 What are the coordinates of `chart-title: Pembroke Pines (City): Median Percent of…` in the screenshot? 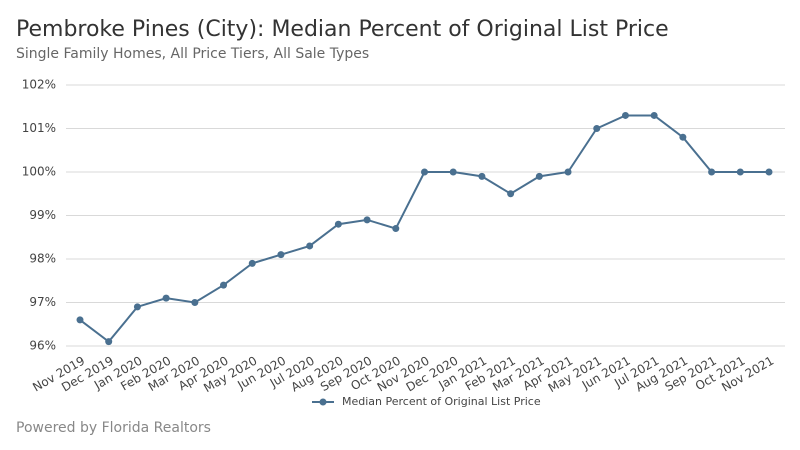 It's located at (342, 29).